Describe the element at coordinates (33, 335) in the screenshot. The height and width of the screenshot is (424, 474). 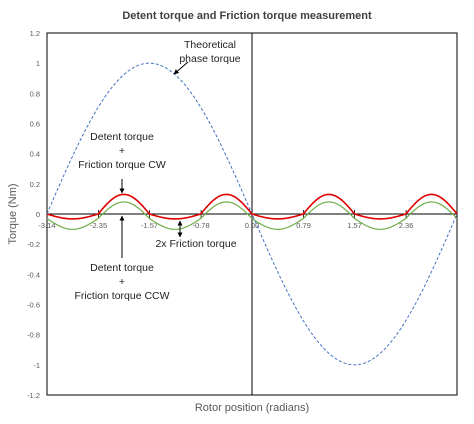
I see `y-tick-label: -0.8` at that location.